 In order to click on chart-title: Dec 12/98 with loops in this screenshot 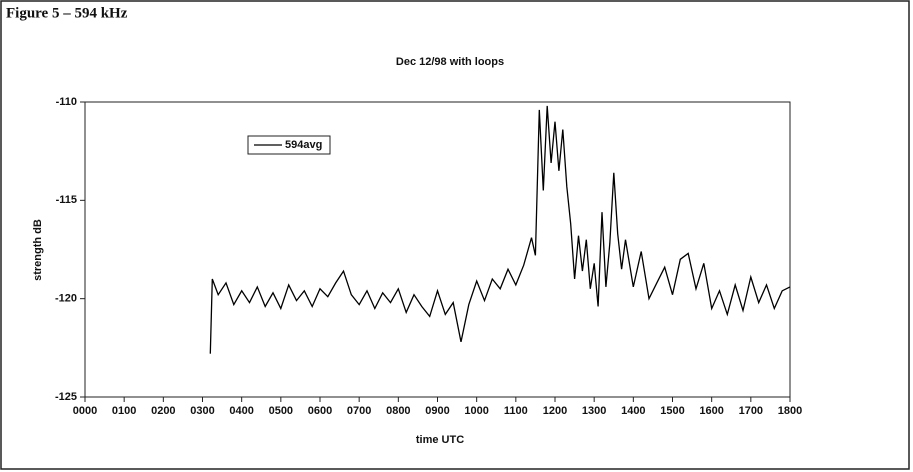, I will do `click(450, 62)`.